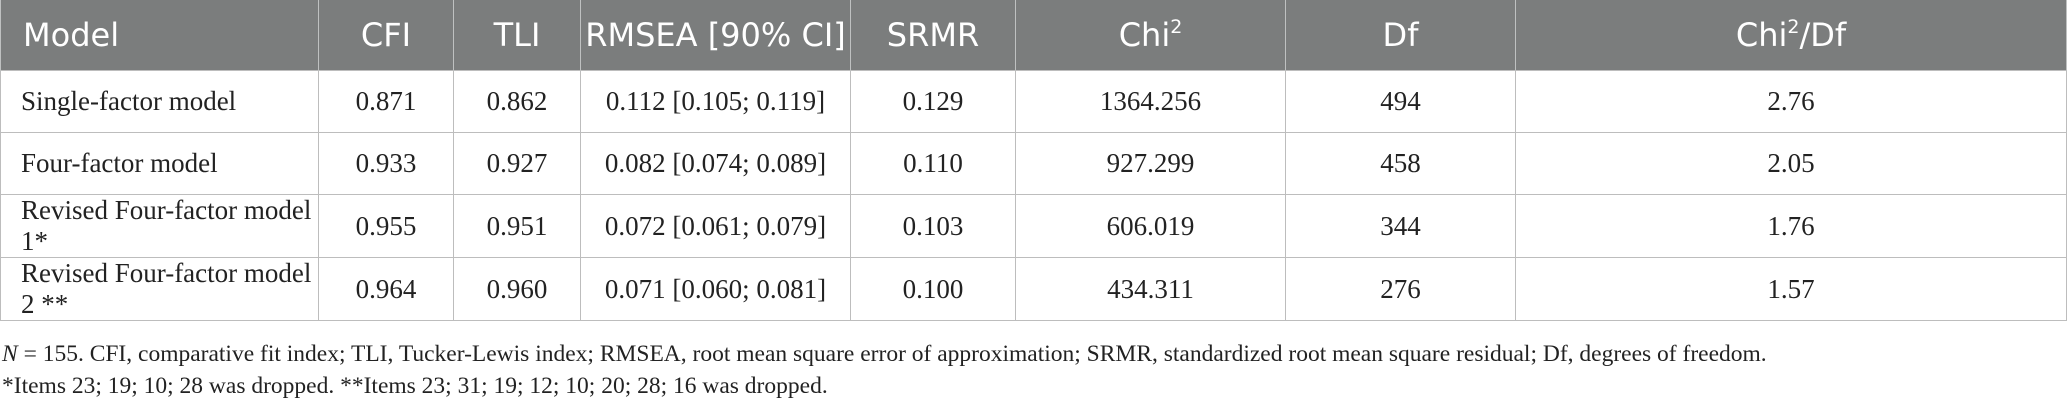 Image resolution: width=2067 pixels, height=412 pixels. I want to click on cell-ratio: 1.76, so click(1791, 226).